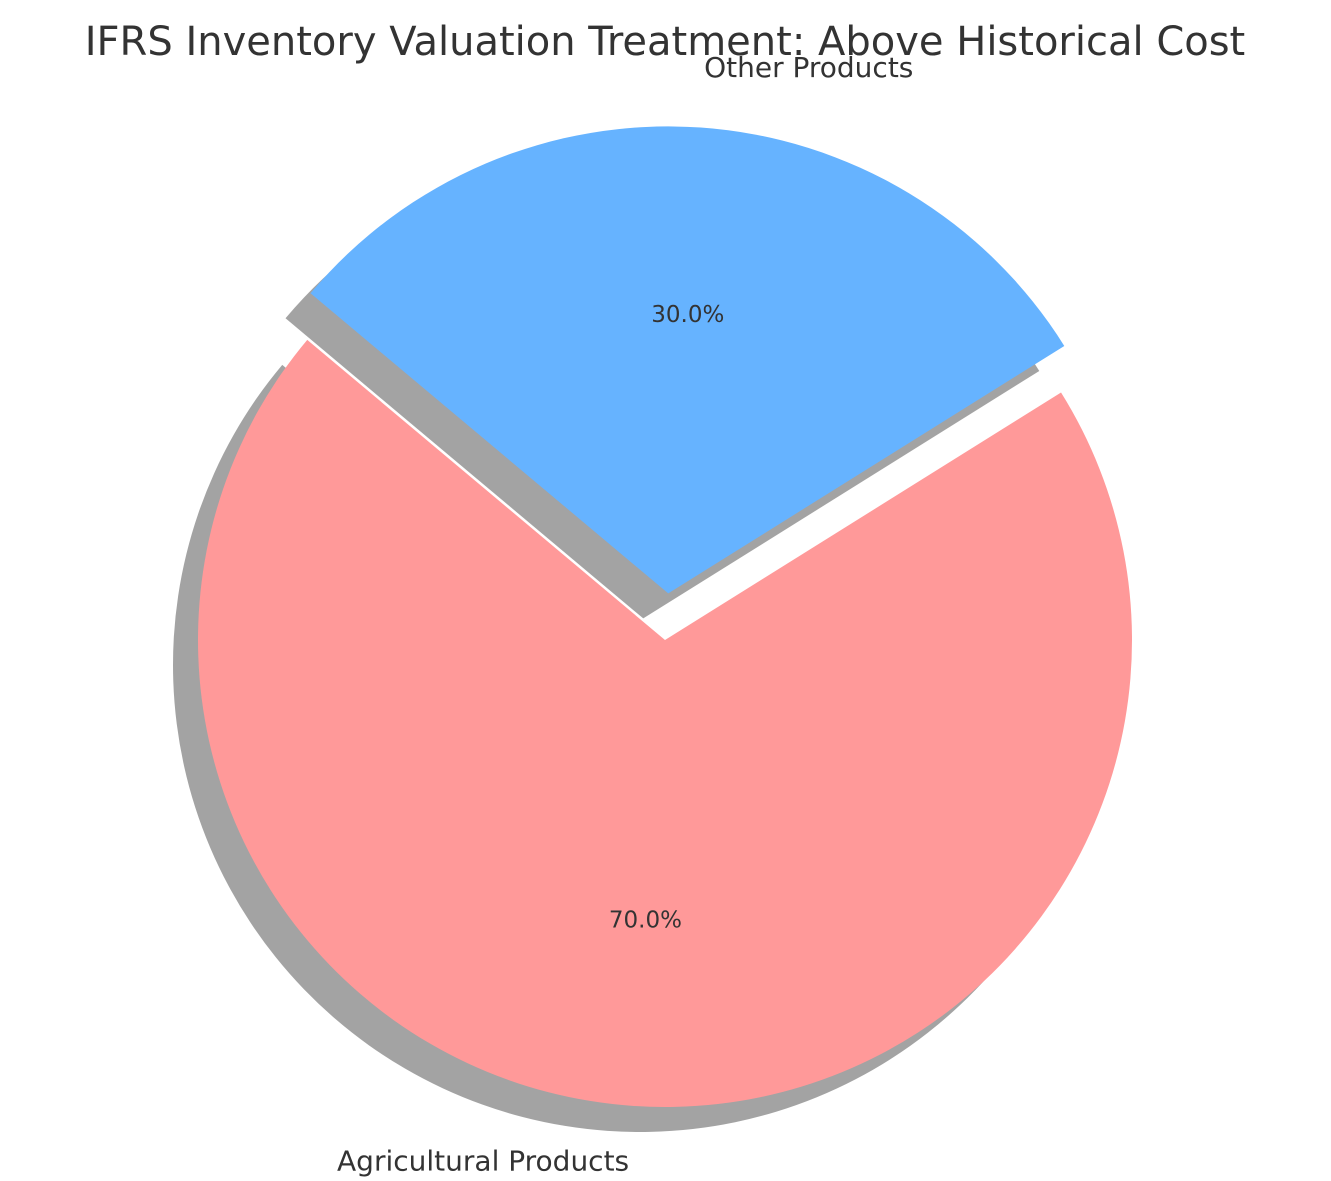 This screenshot has width=1331, height=1181. I want to click on category-label-agricultural-products: Agricultural Products, so click(483, 1160).